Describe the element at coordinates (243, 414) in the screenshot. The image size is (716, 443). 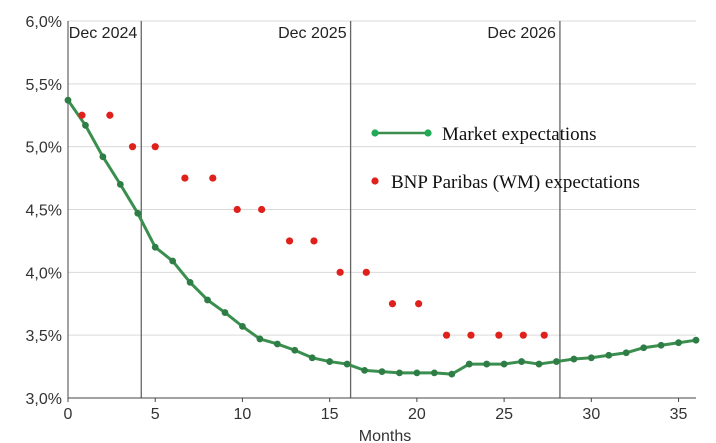
I see `x-tick-label: 10` at that location.